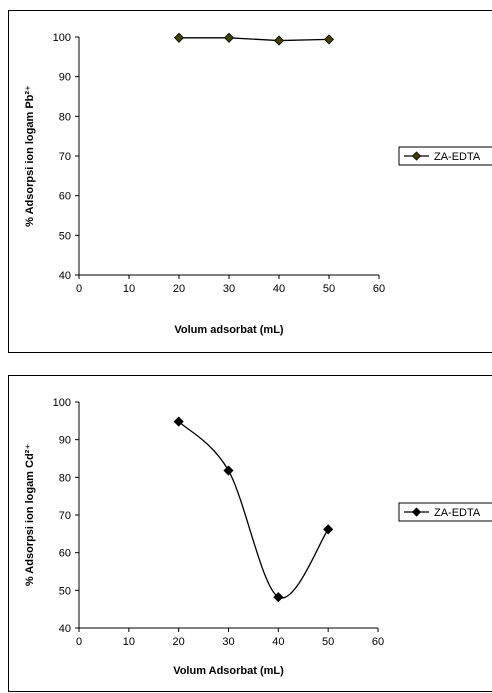 The height and width of the screenshot is (693, 492). Describe the element at coordinates (30, 156) in the screenshot. I see `y-axis-title: % Adsorpsi ion logam Pb²⁺` at that location.